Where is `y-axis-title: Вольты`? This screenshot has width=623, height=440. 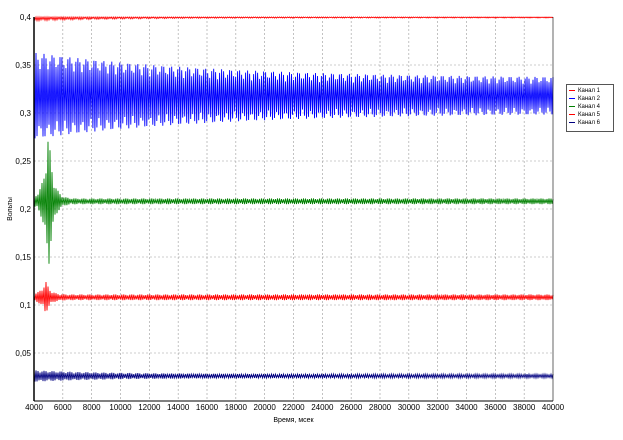 y-axis-title: Вольты is located at coordinates (10, 209).